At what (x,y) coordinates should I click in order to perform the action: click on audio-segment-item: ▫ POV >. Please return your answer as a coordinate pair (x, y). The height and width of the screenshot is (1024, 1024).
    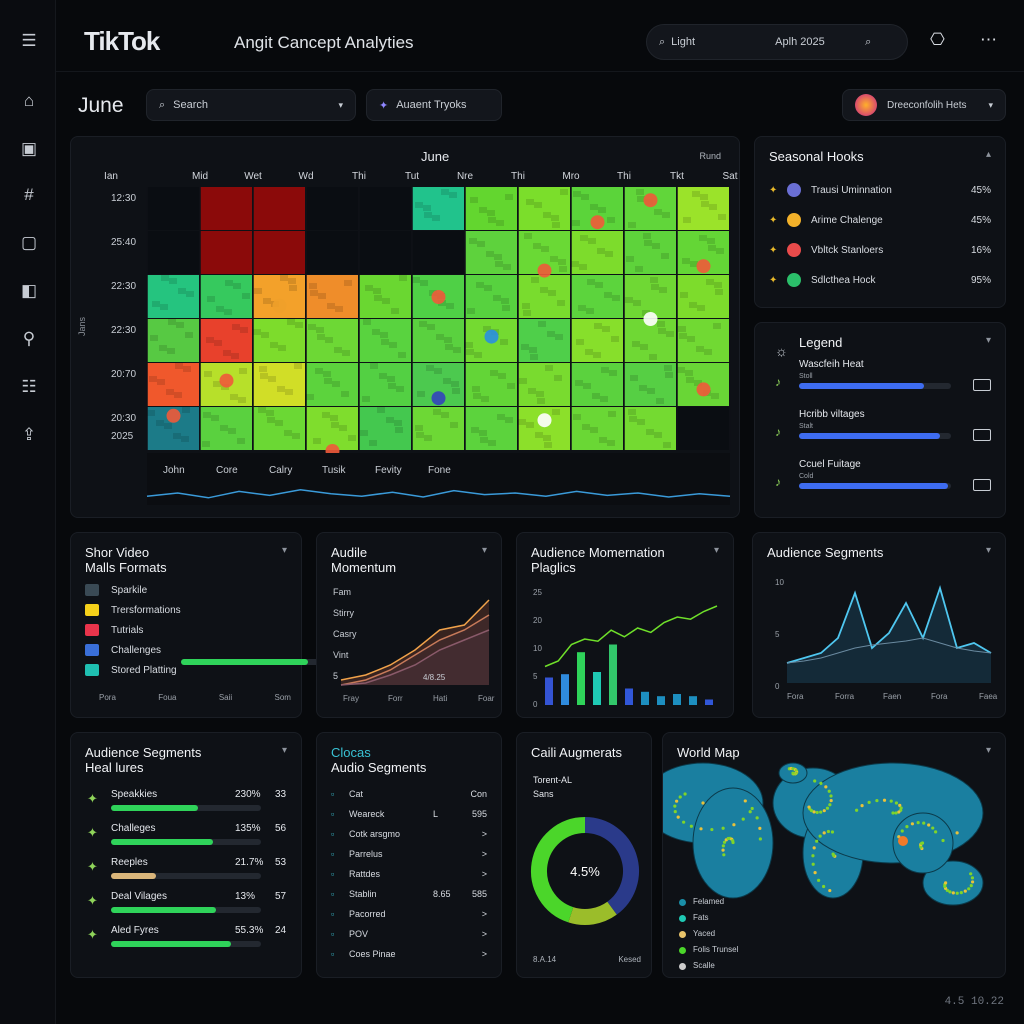
    Looking at the image, I should click on (409, 934).